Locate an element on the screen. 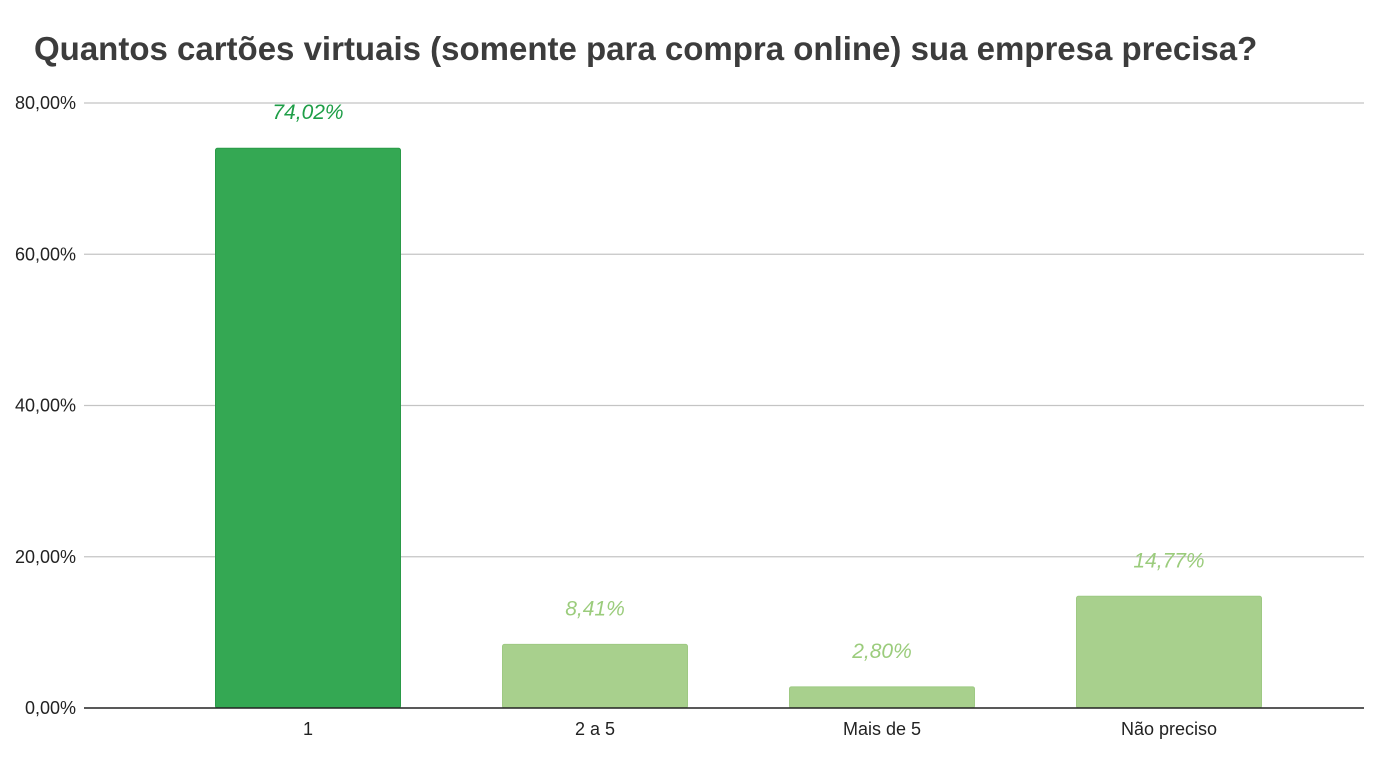  data-label: 14,77% is located at coordinates (1168, 560).